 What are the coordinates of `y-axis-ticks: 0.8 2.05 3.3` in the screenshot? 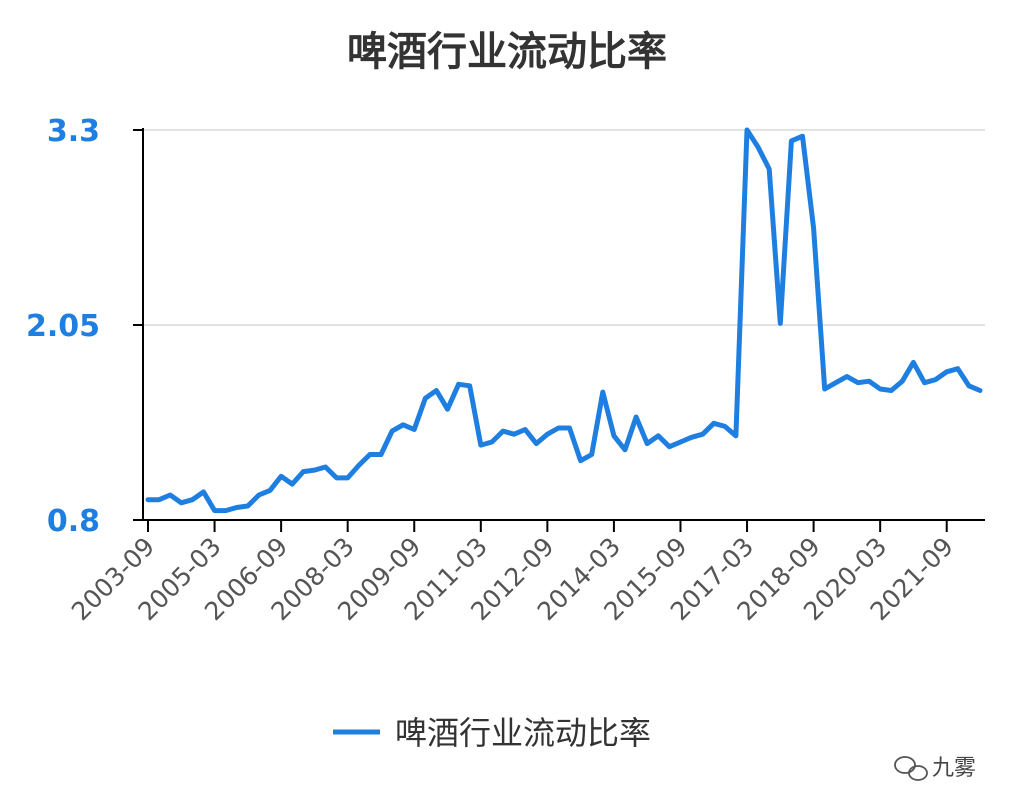 It's located at (84, 326).